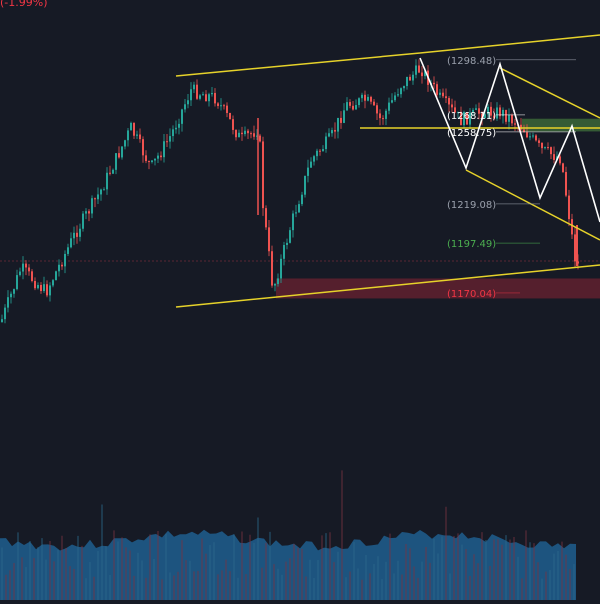 This screenshot has height=604, width=600. I want to click on level-label: (1197.49), so click(471, 244).